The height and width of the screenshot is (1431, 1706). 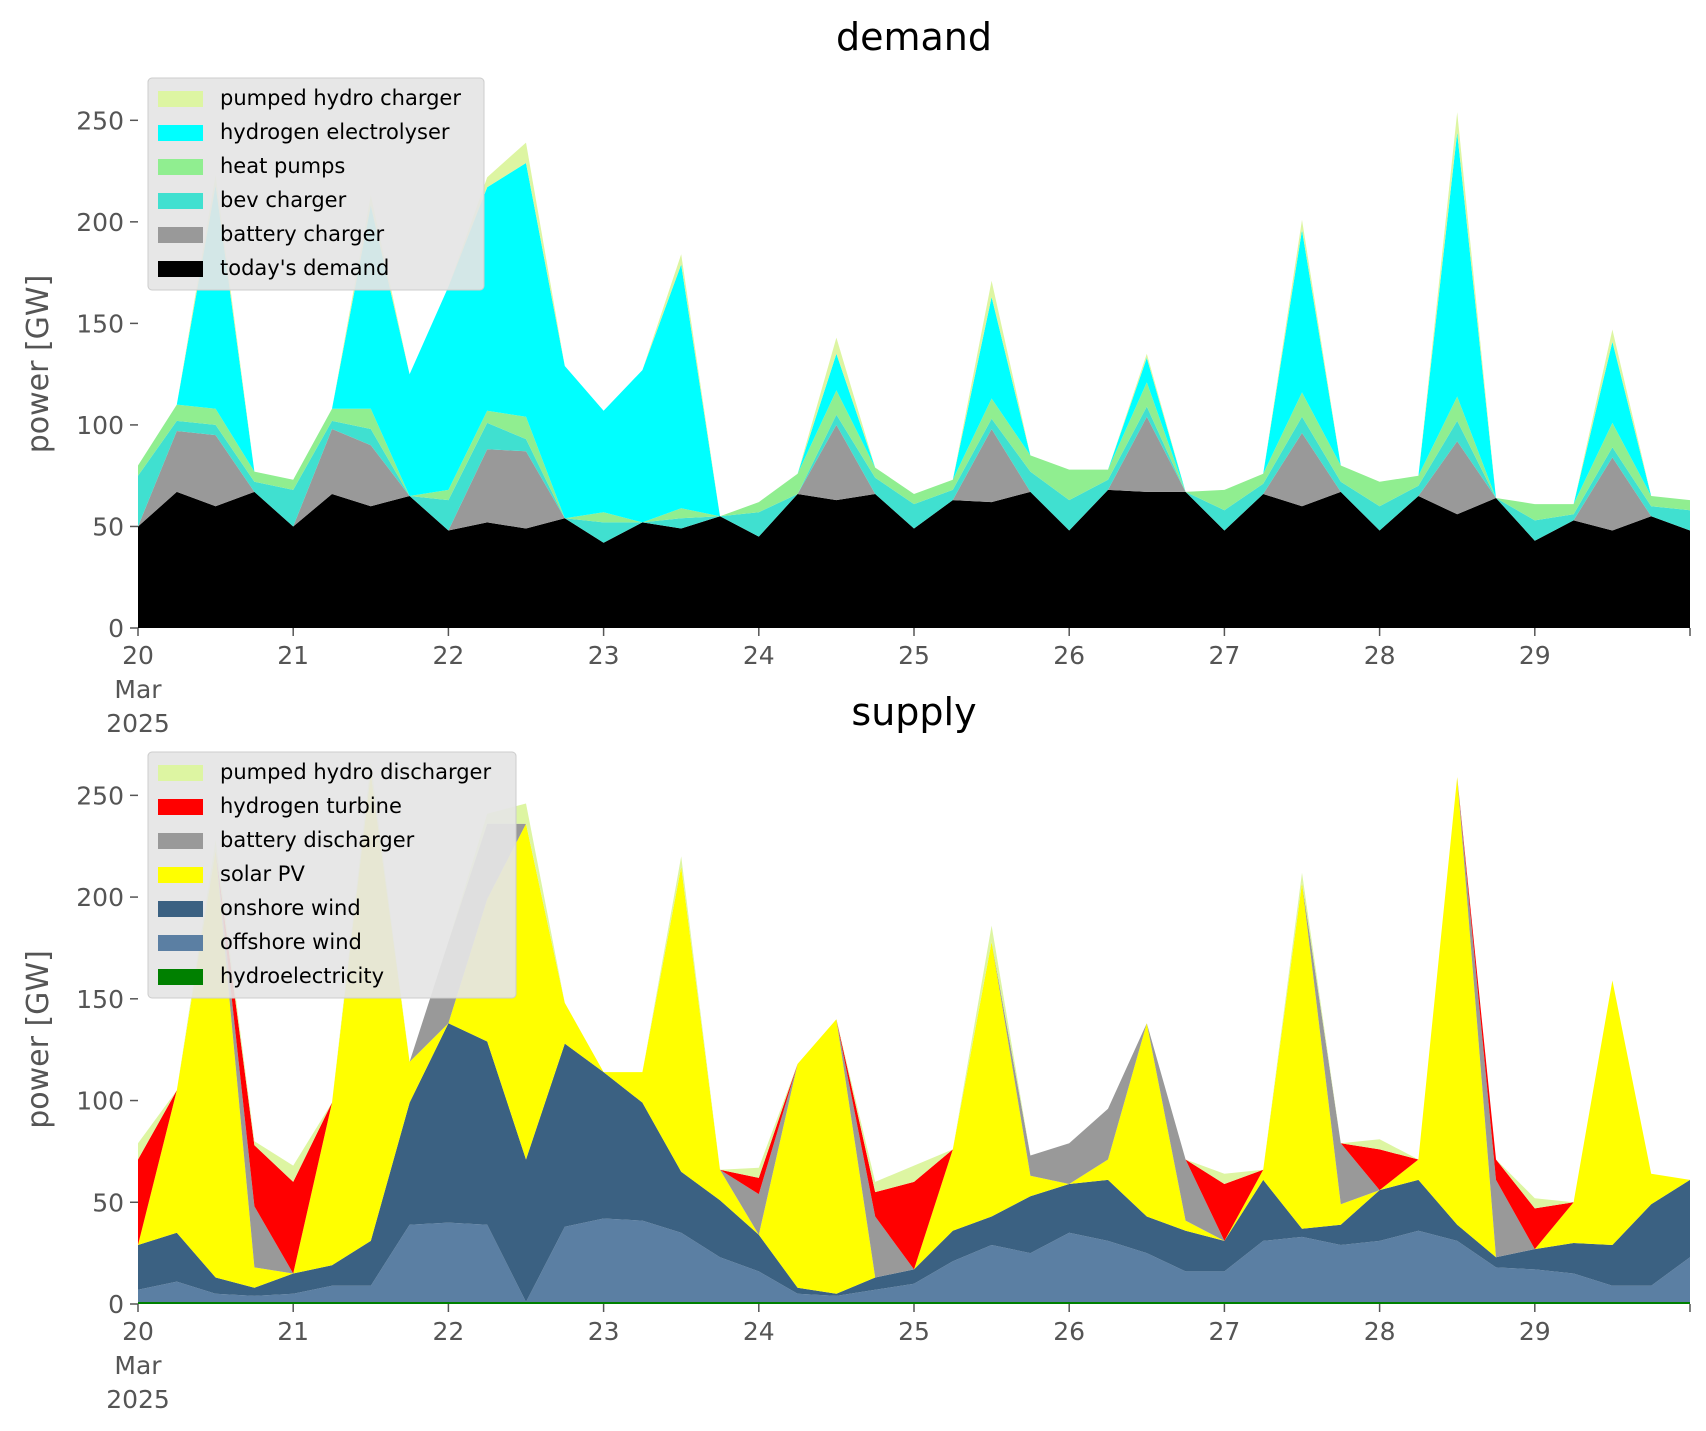 I want to click on legend-label: hydrogen turbine, so click(x=311, y=806).